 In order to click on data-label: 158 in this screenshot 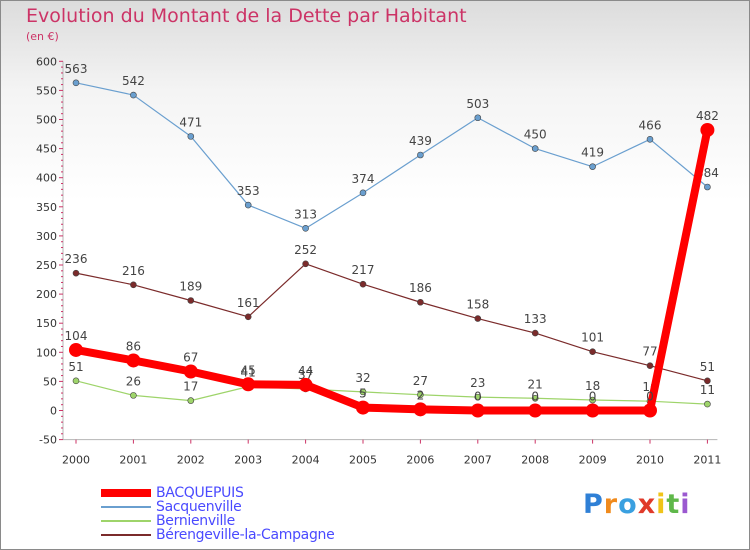, I will do `click(477, 305)`.